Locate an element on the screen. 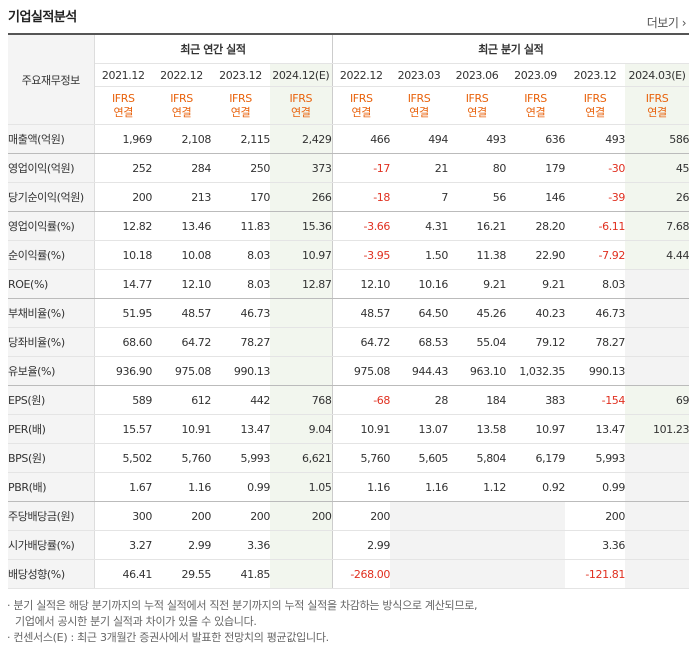  more-link: 더보기 › is located at coordinates (666, 22).